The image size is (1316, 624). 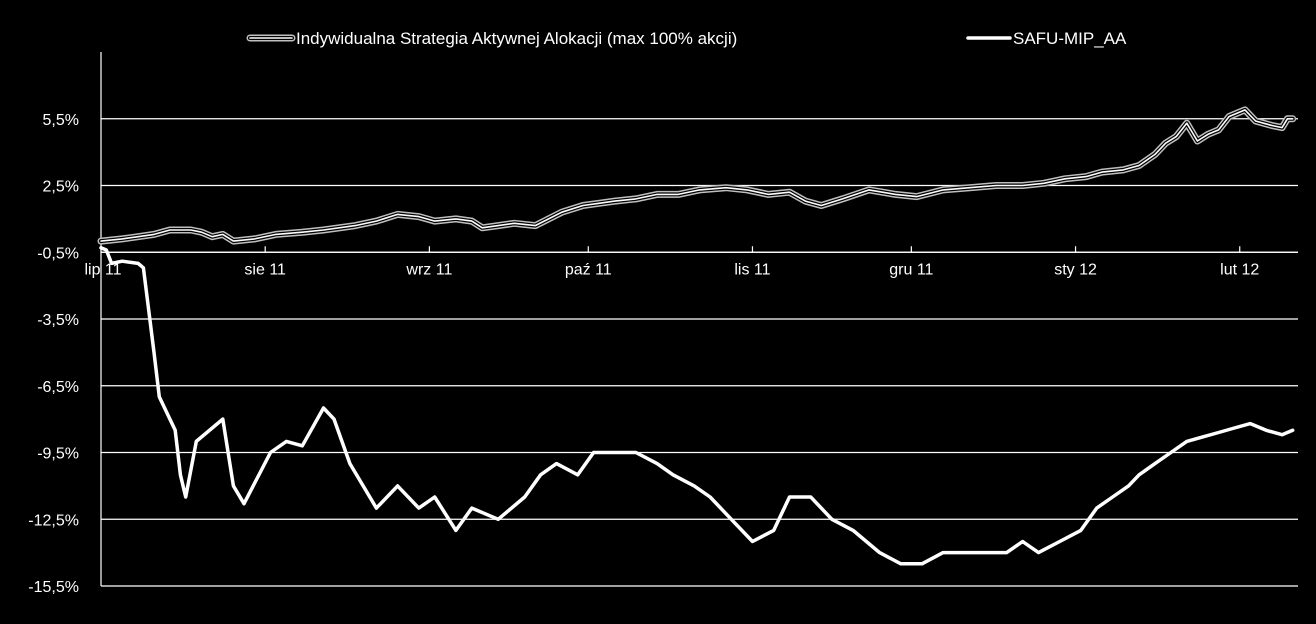 I want to click on x-tick-label: wrz 11, so click(x=428, y=269).